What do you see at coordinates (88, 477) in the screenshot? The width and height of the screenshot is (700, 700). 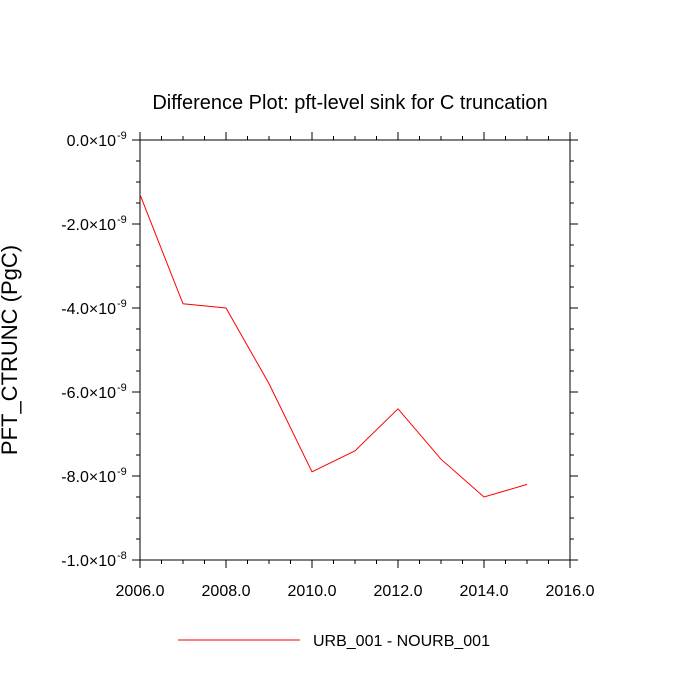 I see `y-tick-mantissa: -8.0×10` at bounding box center [88, 477].